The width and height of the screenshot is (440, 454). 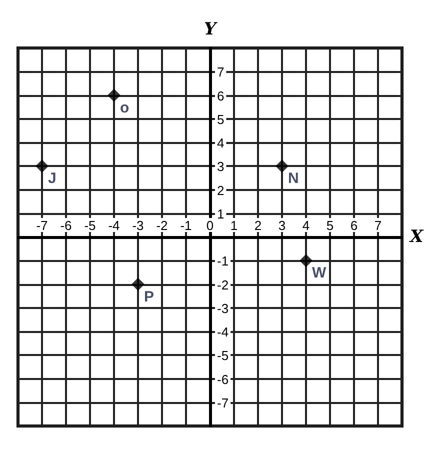 What do you see at coordinates (306, 225) in the screenshot?
I see `x-tick-label: 4` at bounding box center [306, 225].